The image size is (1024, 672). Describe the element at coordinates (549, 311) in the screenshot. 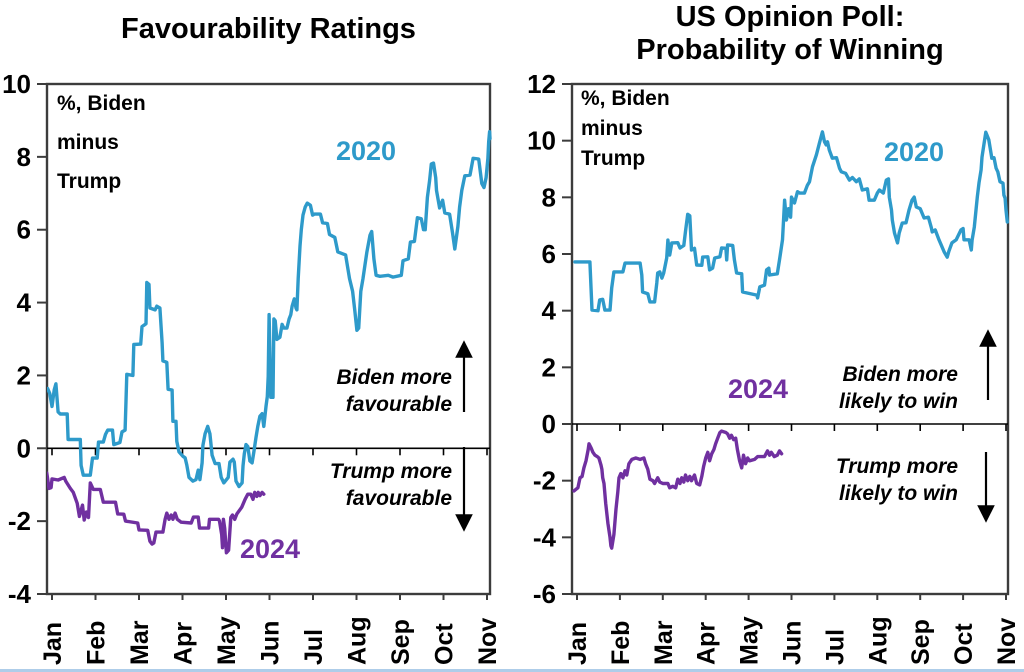

I see `opinion-poll-y-tick-label: 4` at that location.